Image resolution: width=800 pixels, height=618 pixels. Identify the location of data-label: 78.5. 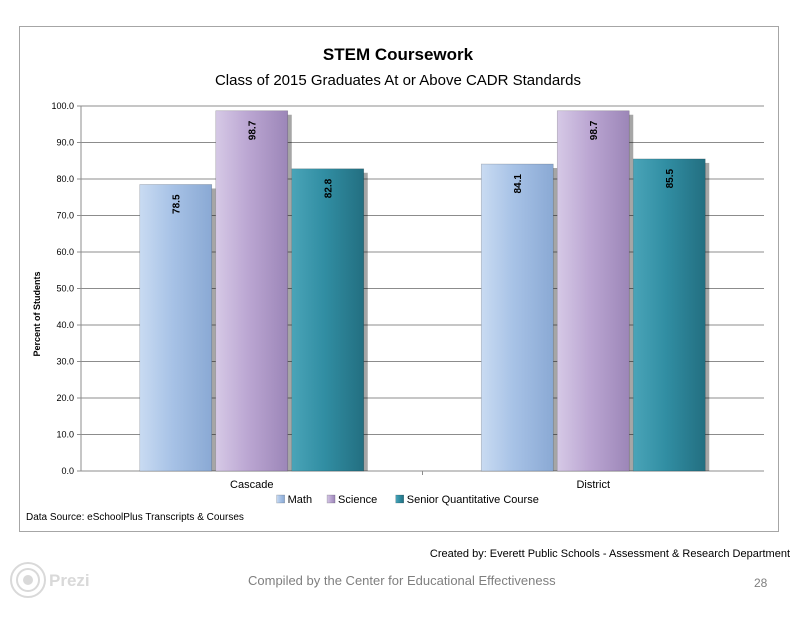
(177, 204).